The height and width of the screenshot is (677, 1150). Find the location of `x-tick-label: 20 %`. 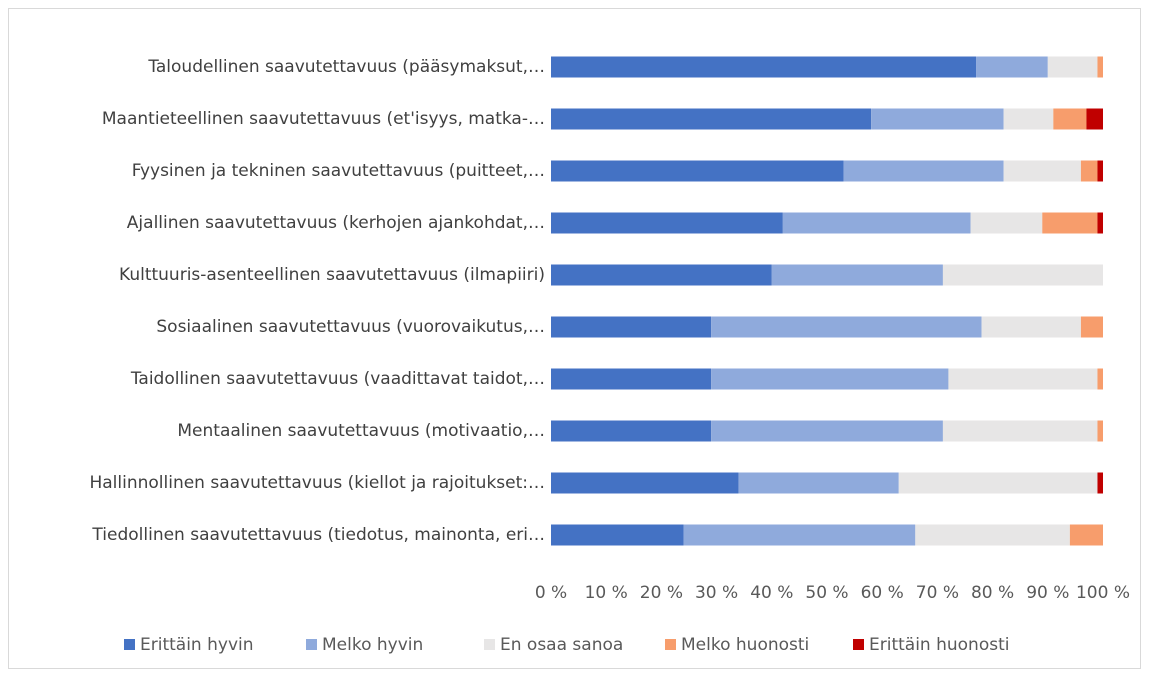

x-tick-label: 20 % is located at coordinates (661, 593).